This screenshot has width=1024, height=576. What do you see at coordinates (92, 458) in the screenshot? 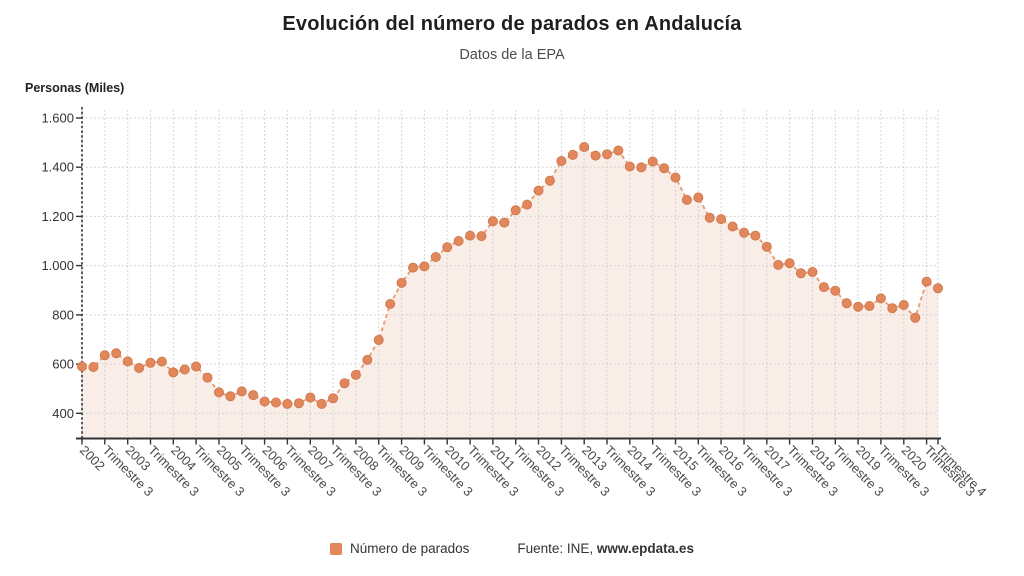
I see `x-tick-label: 2002` at bounding box center [92, 458].